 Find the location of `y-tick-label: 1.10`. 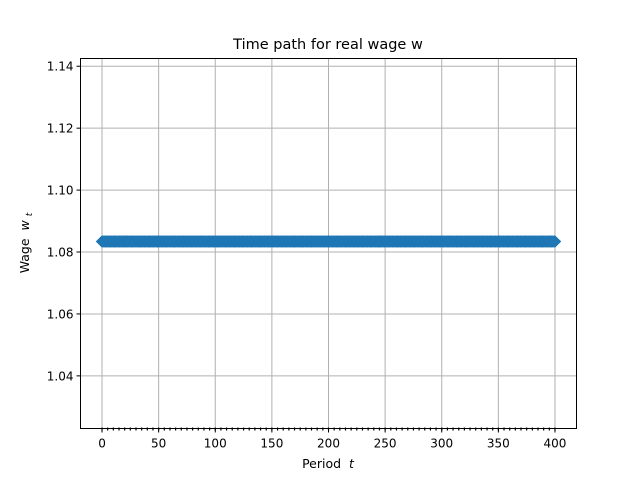

y-tick-label: 1.10 is located at coordinates (60, 191).